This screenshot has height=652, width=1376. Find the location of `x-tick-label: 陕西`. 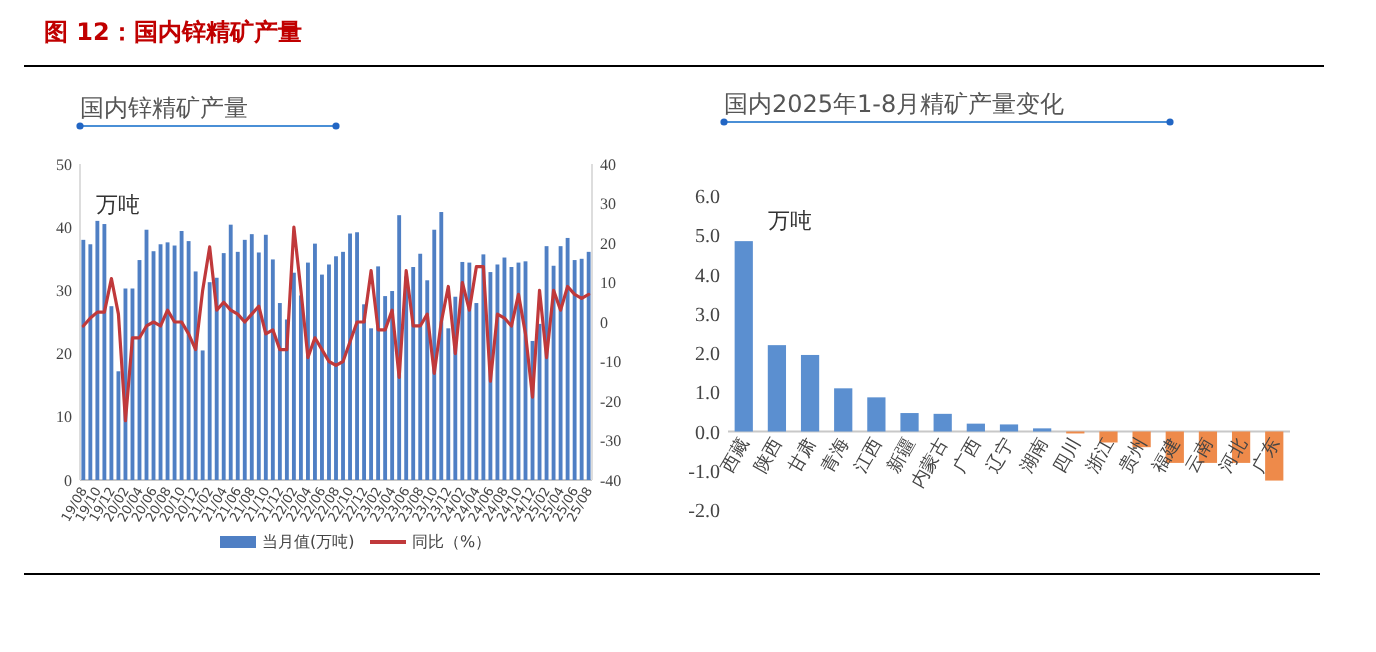

x-tick-label: 陕西 is located at coordinates (769, 455).